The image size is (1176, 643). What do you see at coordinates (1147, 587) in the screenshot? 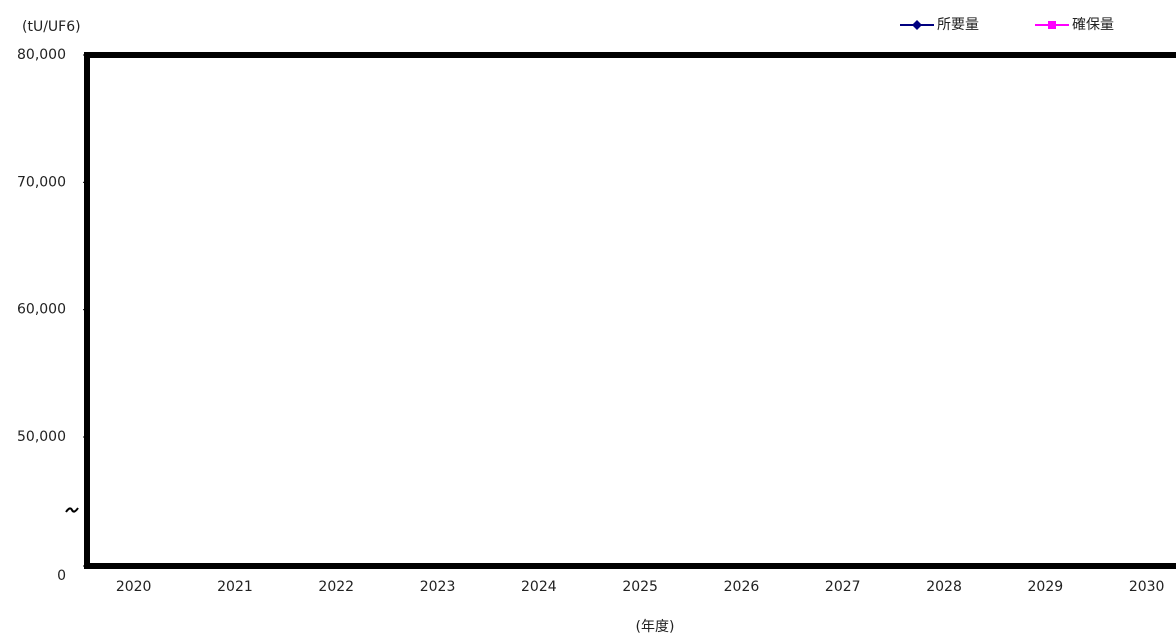
I see `x-tick-label: 2030` at bounding box center [1147, 587].